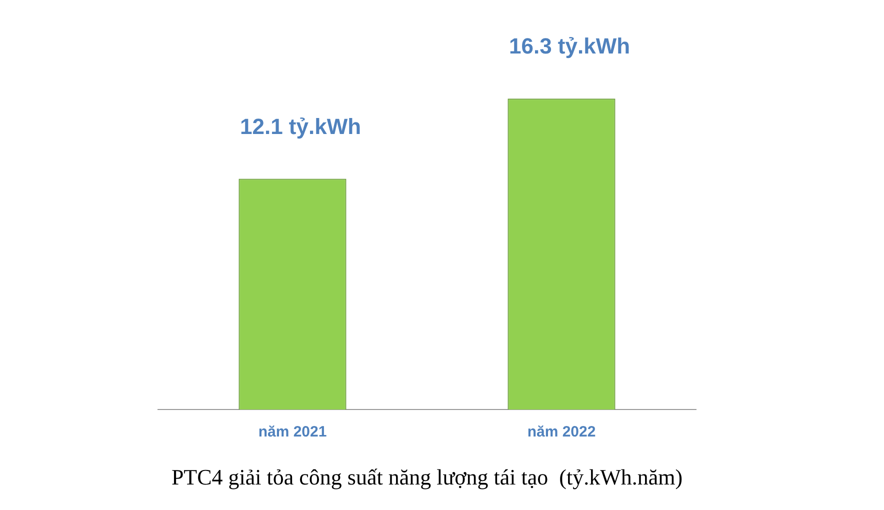  I want to click on data-label: 12.1 tỷ.kWh, so click(301, 126).